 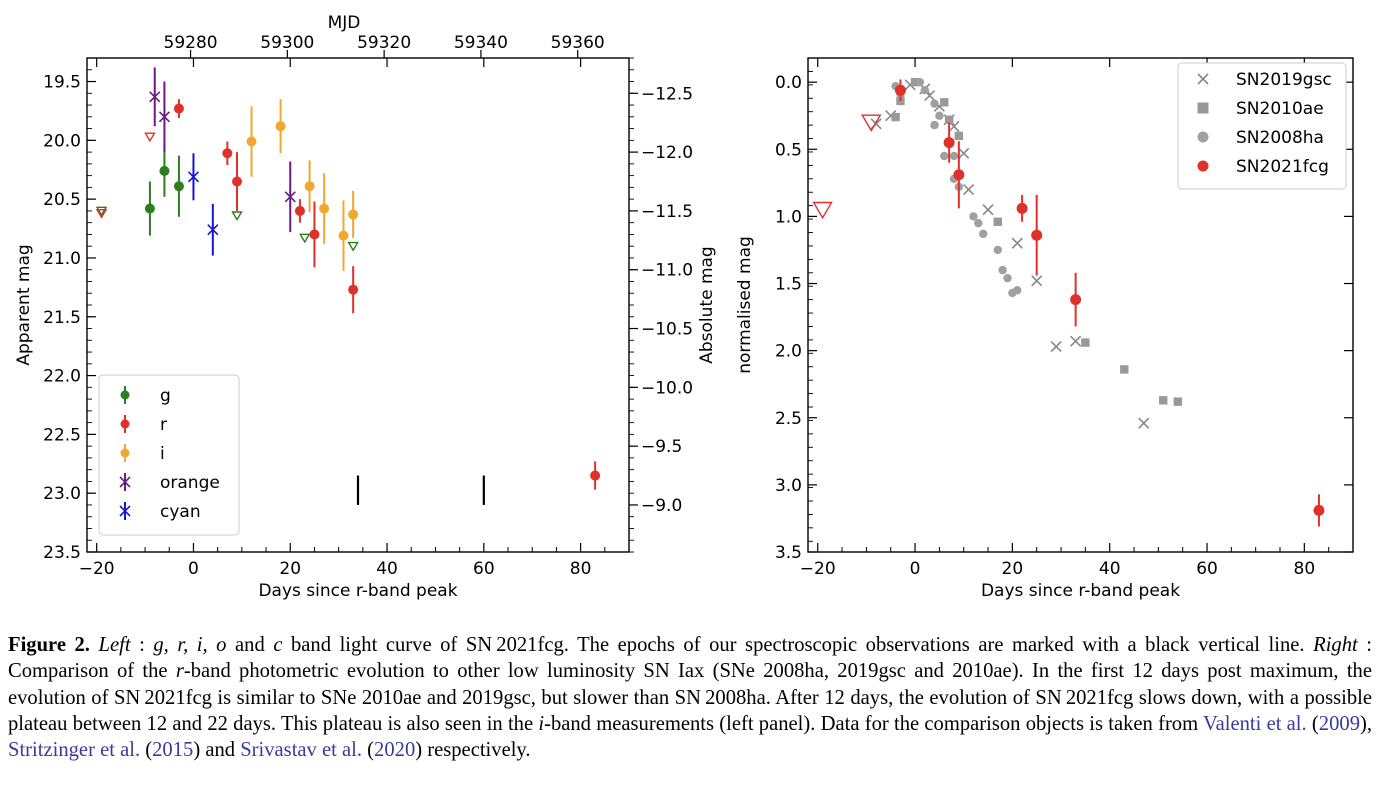 What do you see at coordinates (125, 395) in the screenshot?
I see `legend-swatch-g` at bounding box center [125, 395].